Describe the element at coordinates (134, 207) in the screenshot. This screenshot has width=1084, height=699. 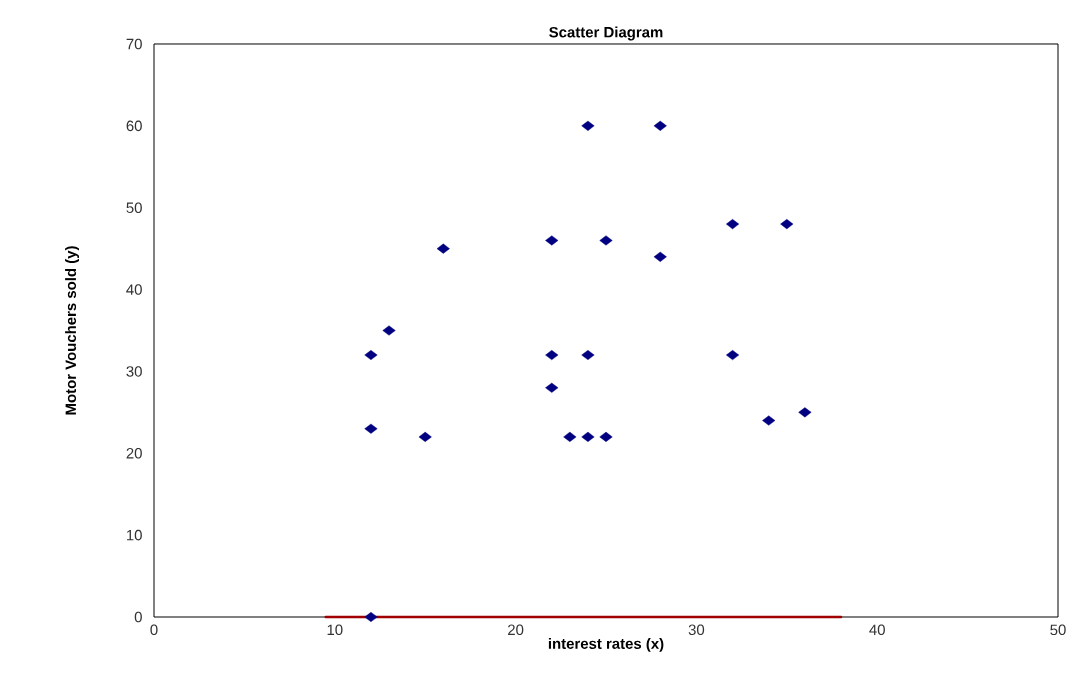
I see `y-tick-label: 50` at that location.